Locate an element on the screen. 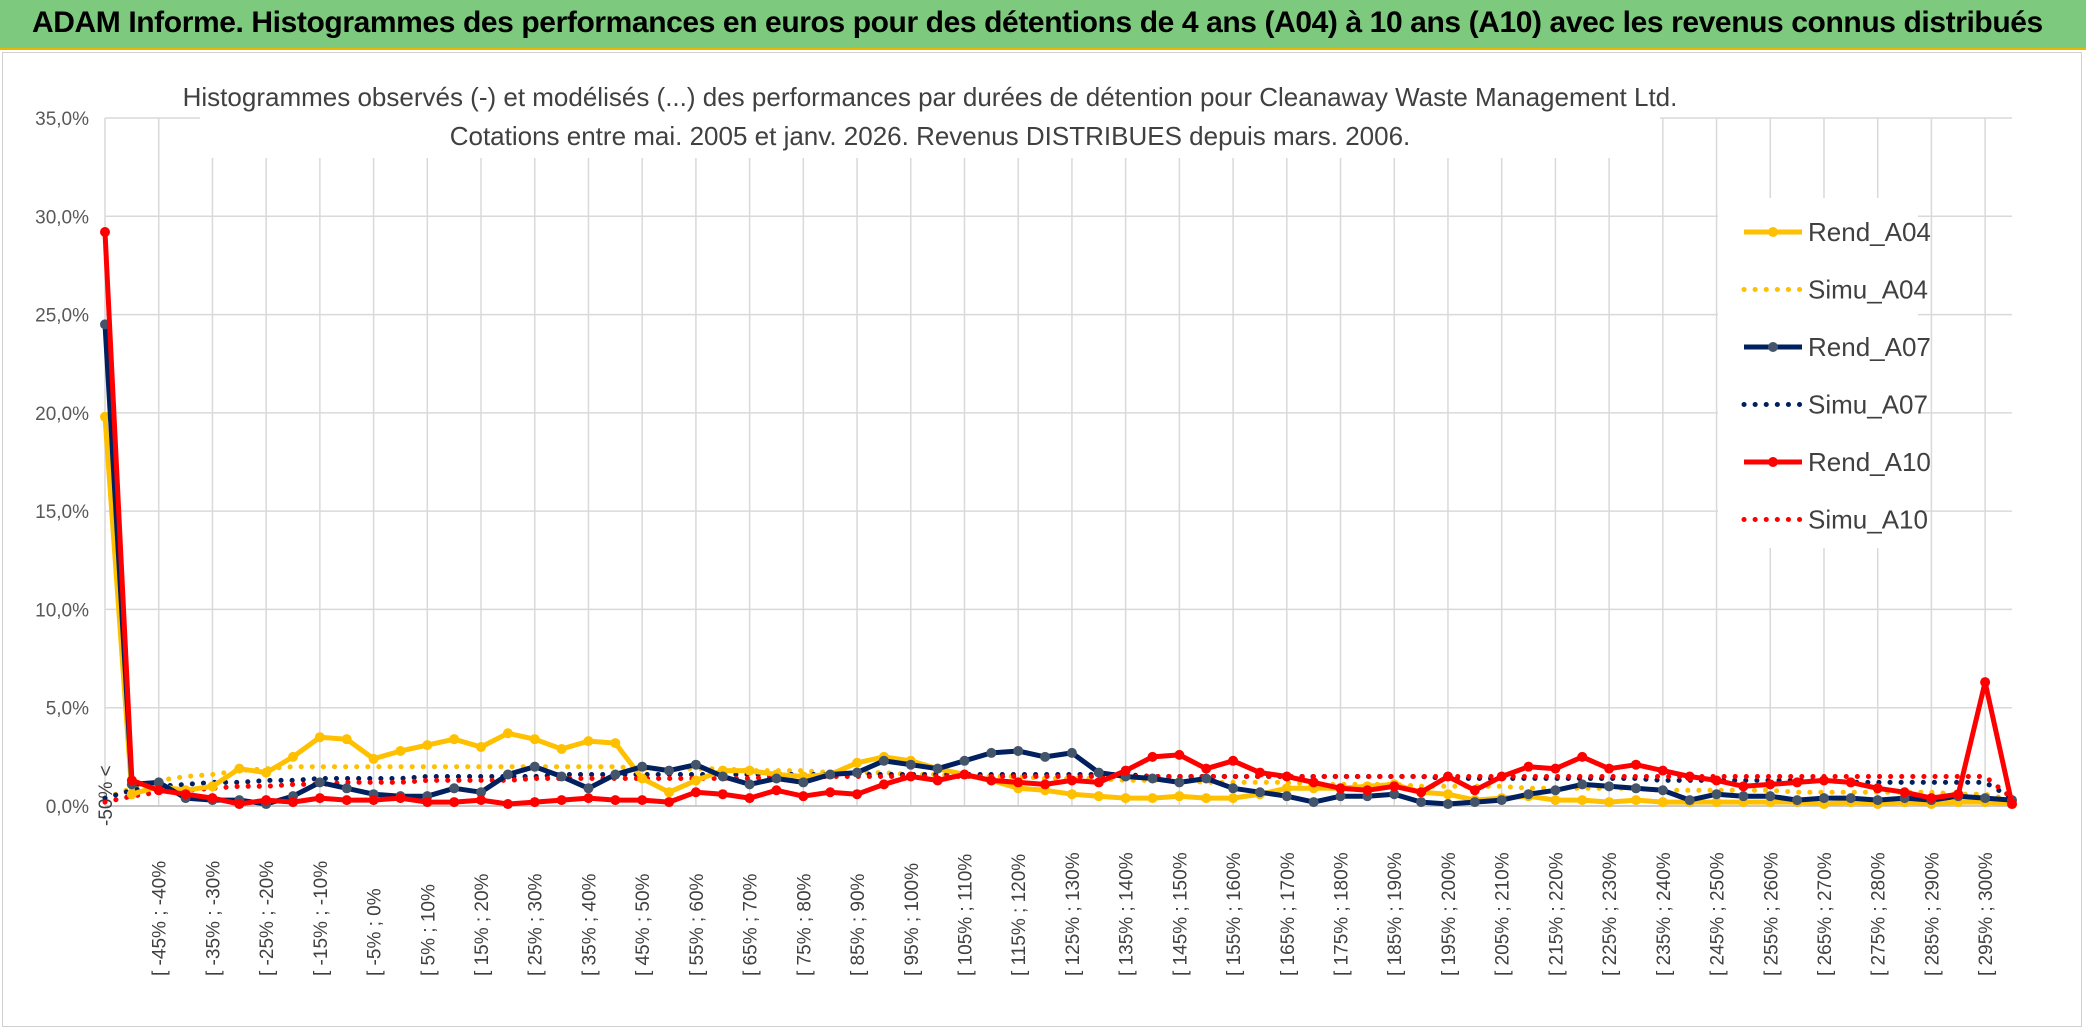  x-tick-label: [ 125% ; 130% is located at coordinates (1073, 914).